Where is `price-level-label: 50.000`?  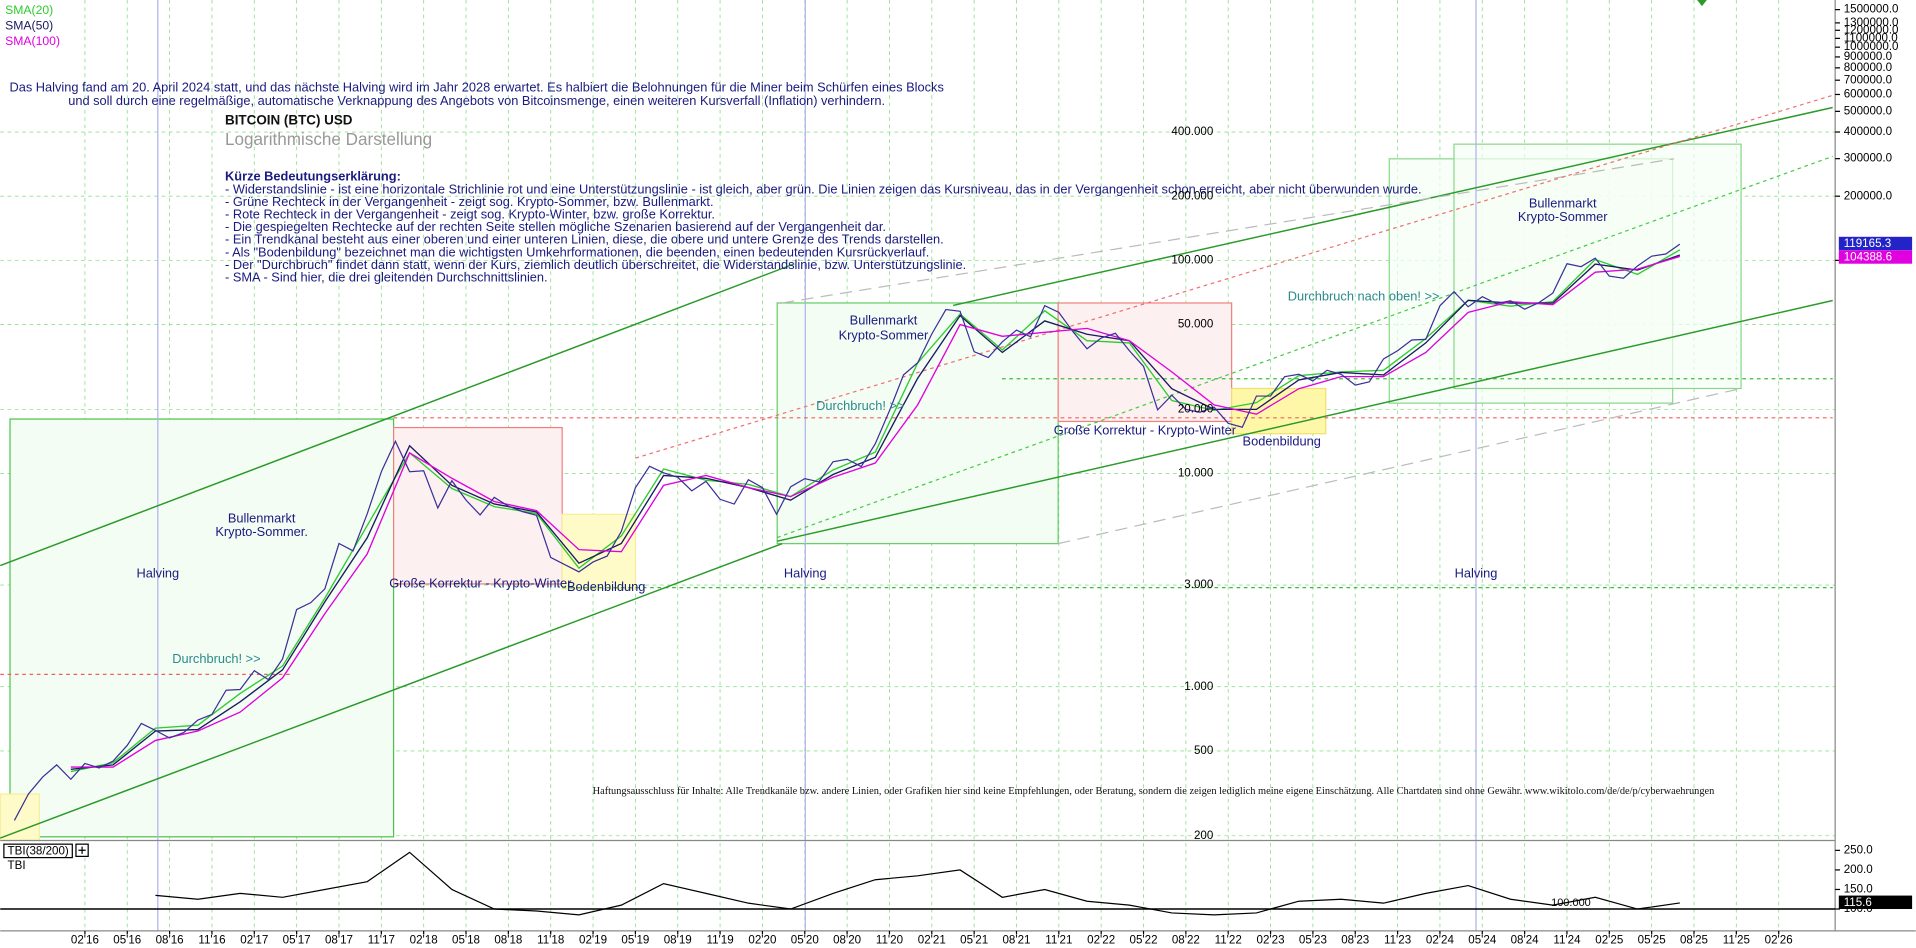
price-level-label: 50.000 is located at coordinates (1195, 324).